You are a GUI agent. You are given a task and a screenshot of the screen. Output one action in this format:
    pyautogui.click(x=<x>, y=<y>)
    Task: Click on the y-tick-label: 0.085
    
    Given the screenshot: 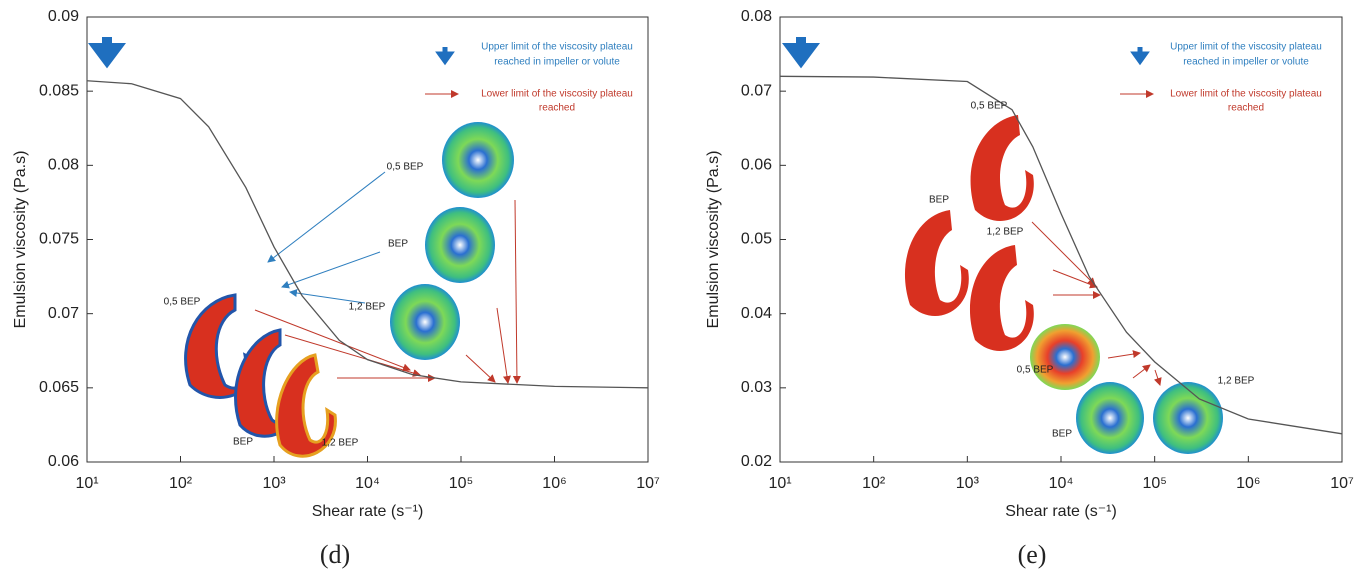 What is the action you would take?
    pyautogui.click(x=59, y=90)
    